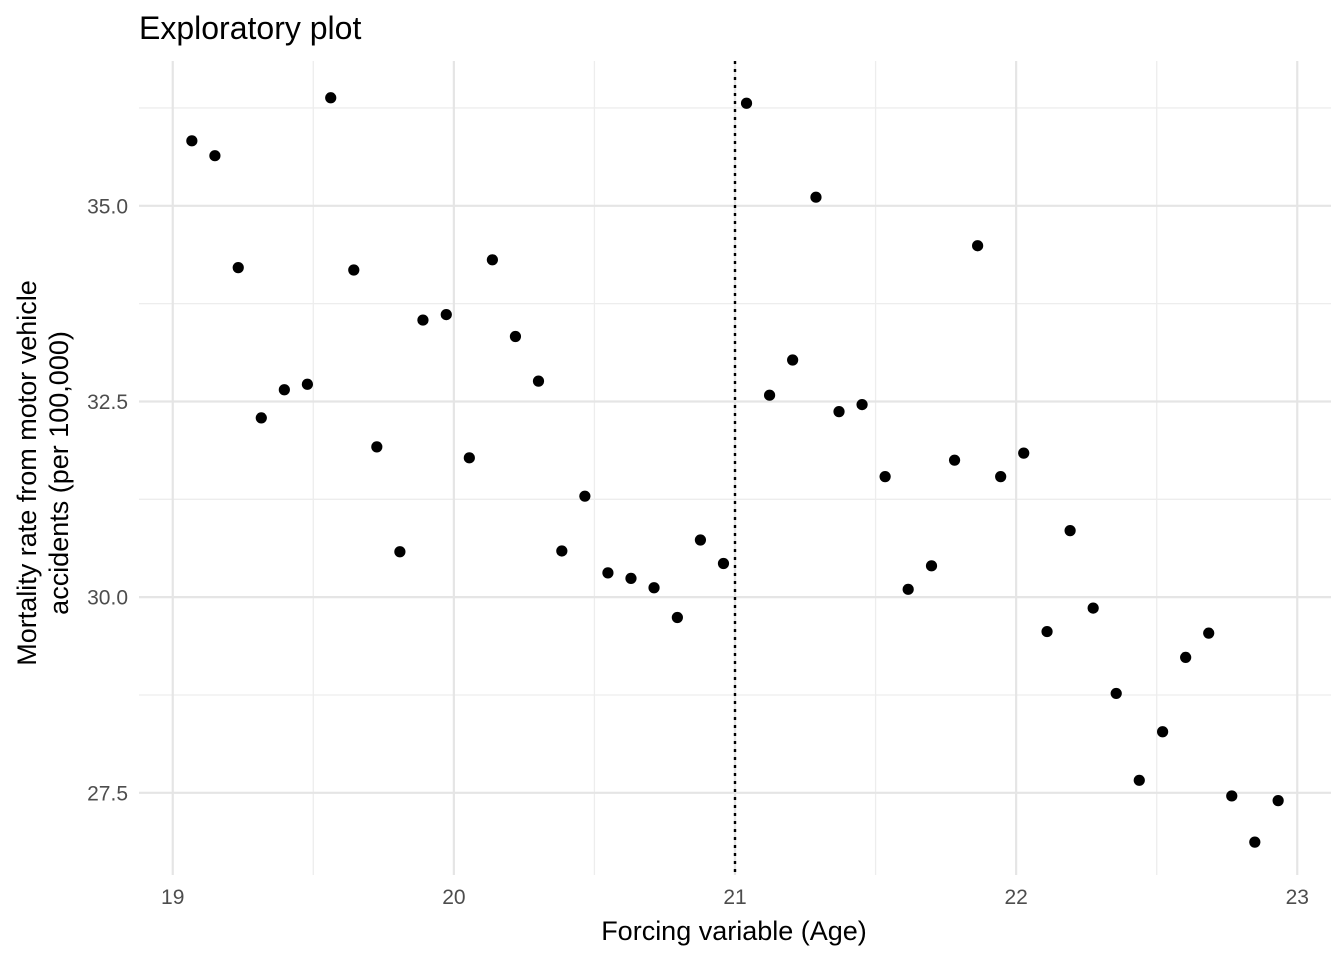 This screenshot has width=1344, height=960. Describe the element at coordinates (1015, 897) in the screenshot. I see `x-tick-label: 22` at that location.